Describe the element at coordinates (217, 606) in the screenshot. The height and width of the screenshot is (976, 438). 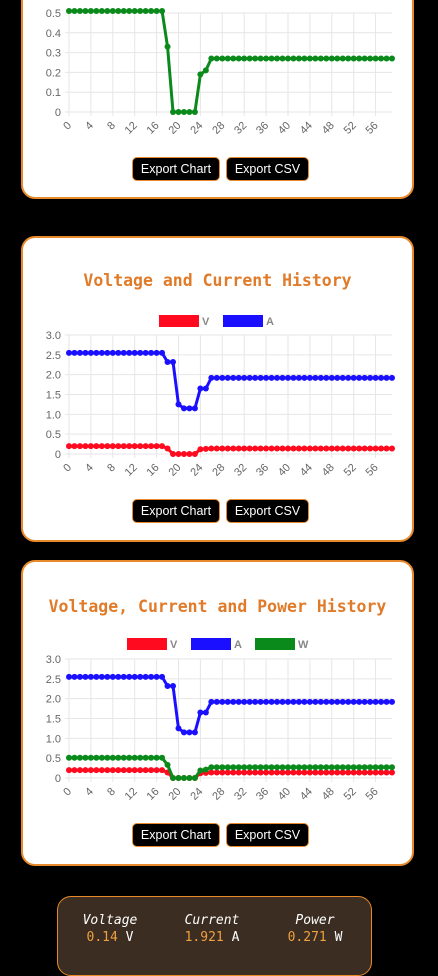
I see `chart-title: Voltage, Current and Power History` at that location.